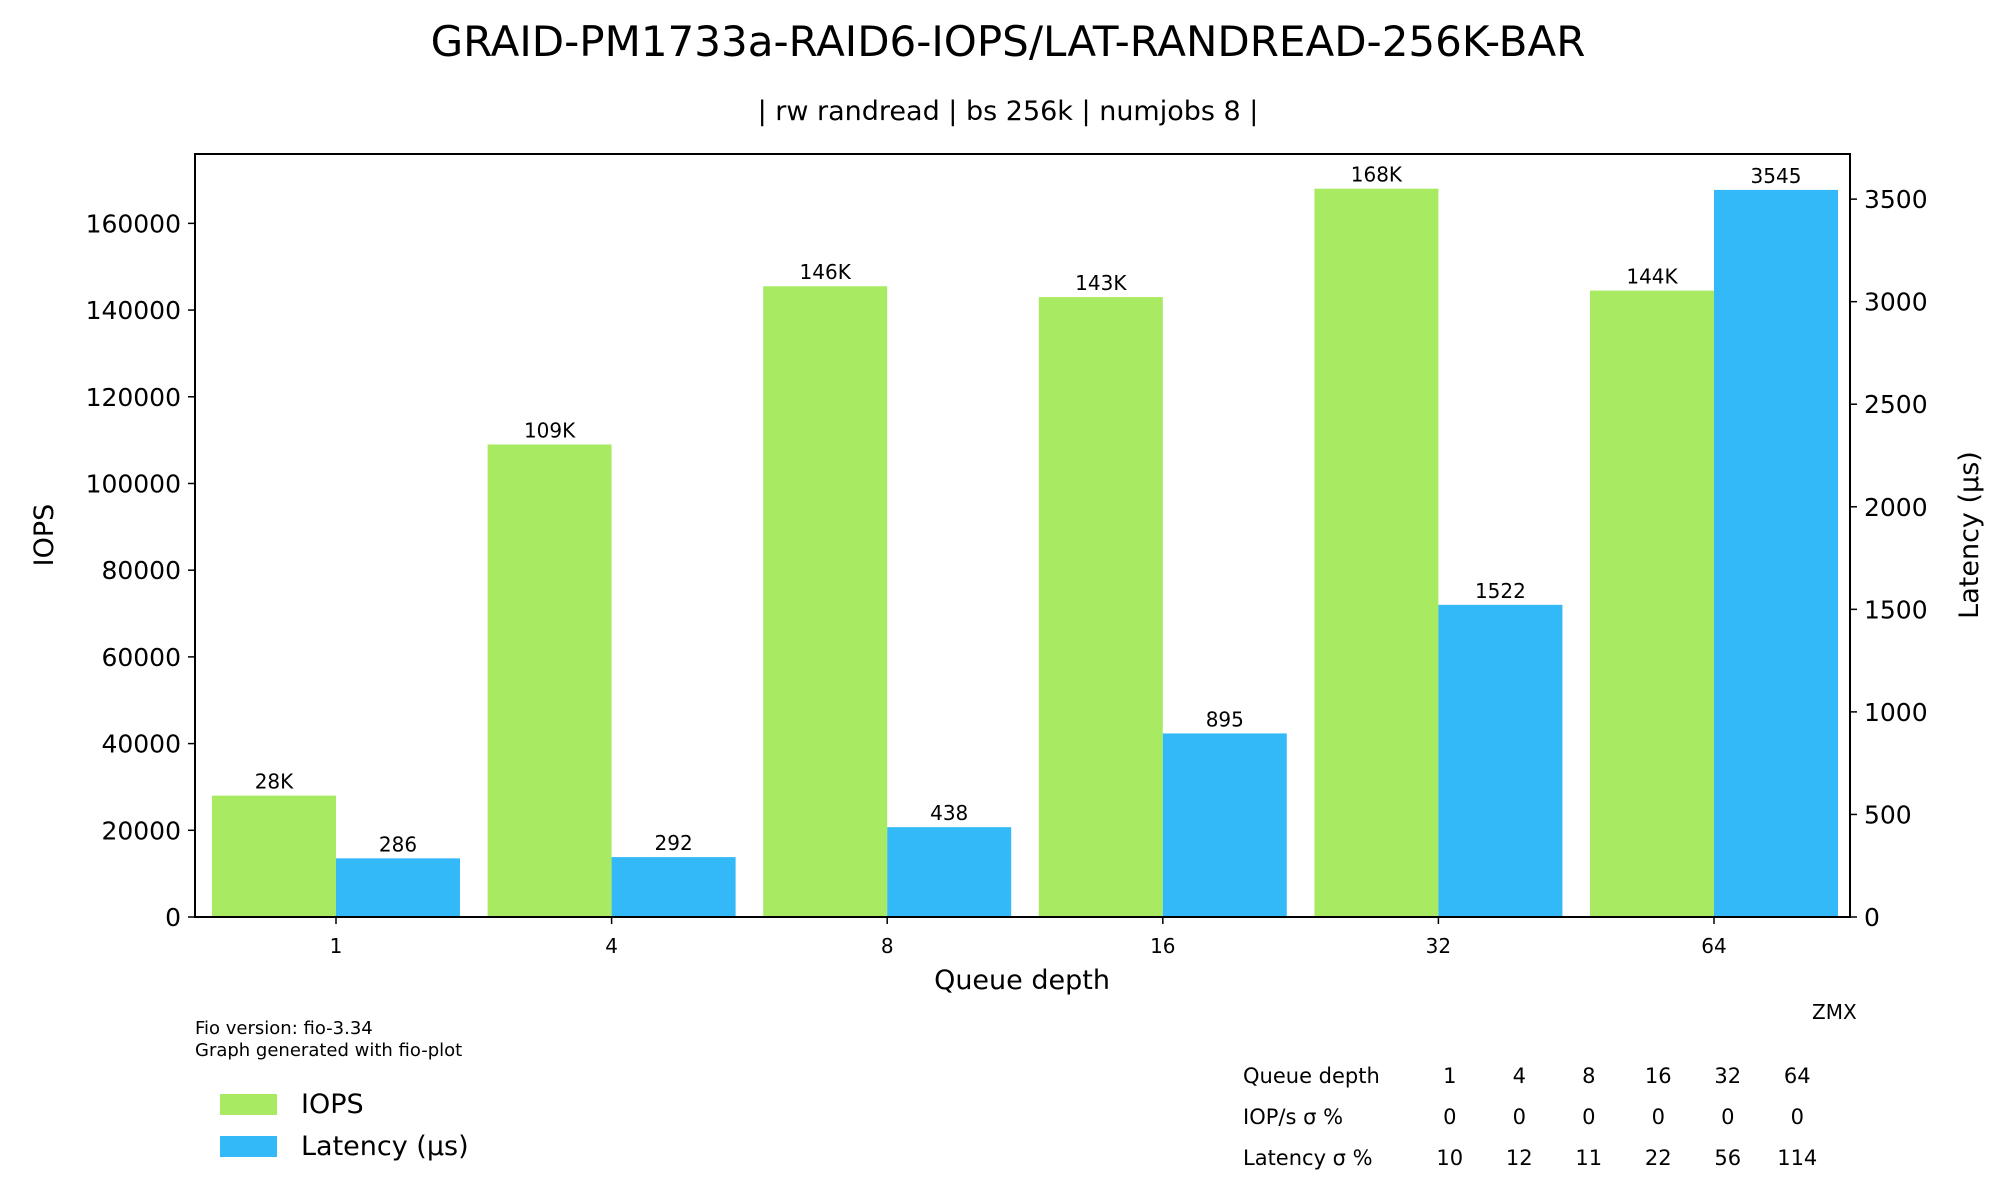  Describe the element at coordinates (1896, 199) in the screenshot. I see `y2-tick-label: 3500` at that location.